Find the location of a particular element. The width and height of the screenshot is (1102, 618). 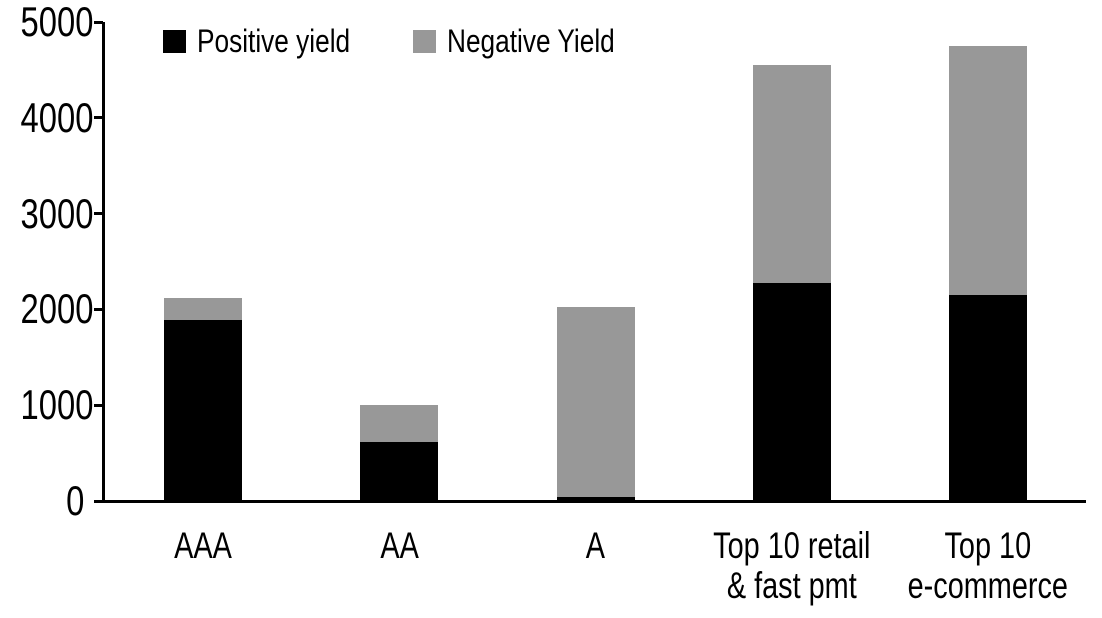

x-axis-label-line: e-commerce is located at coordinates (988, 585).